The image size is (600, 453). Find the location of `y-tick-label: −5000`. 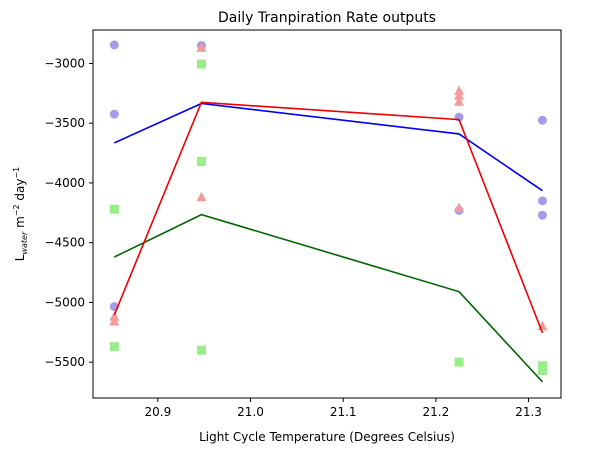

y-tick-label: −5000 is located at coordinates (64, 302).